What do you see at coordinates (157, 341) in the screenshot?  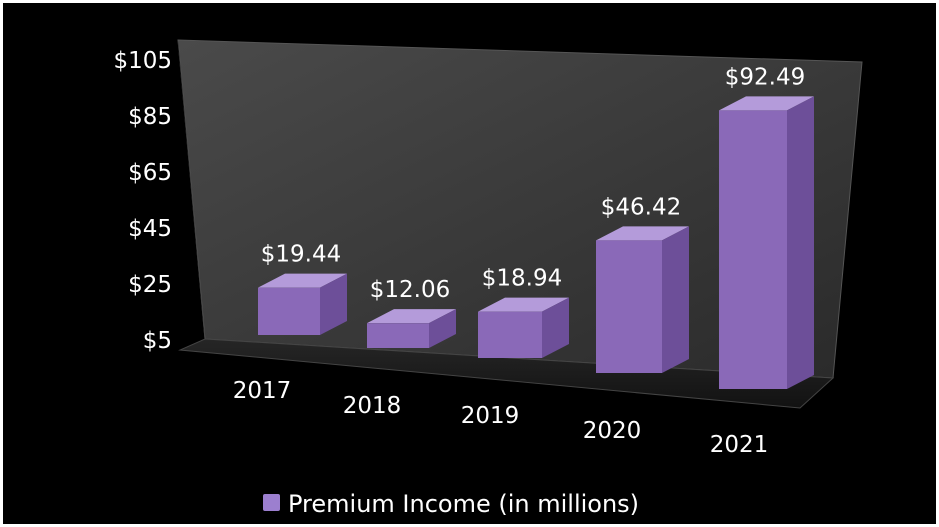 I see `y-tick-label: $5` at bounding box center [157, 341].